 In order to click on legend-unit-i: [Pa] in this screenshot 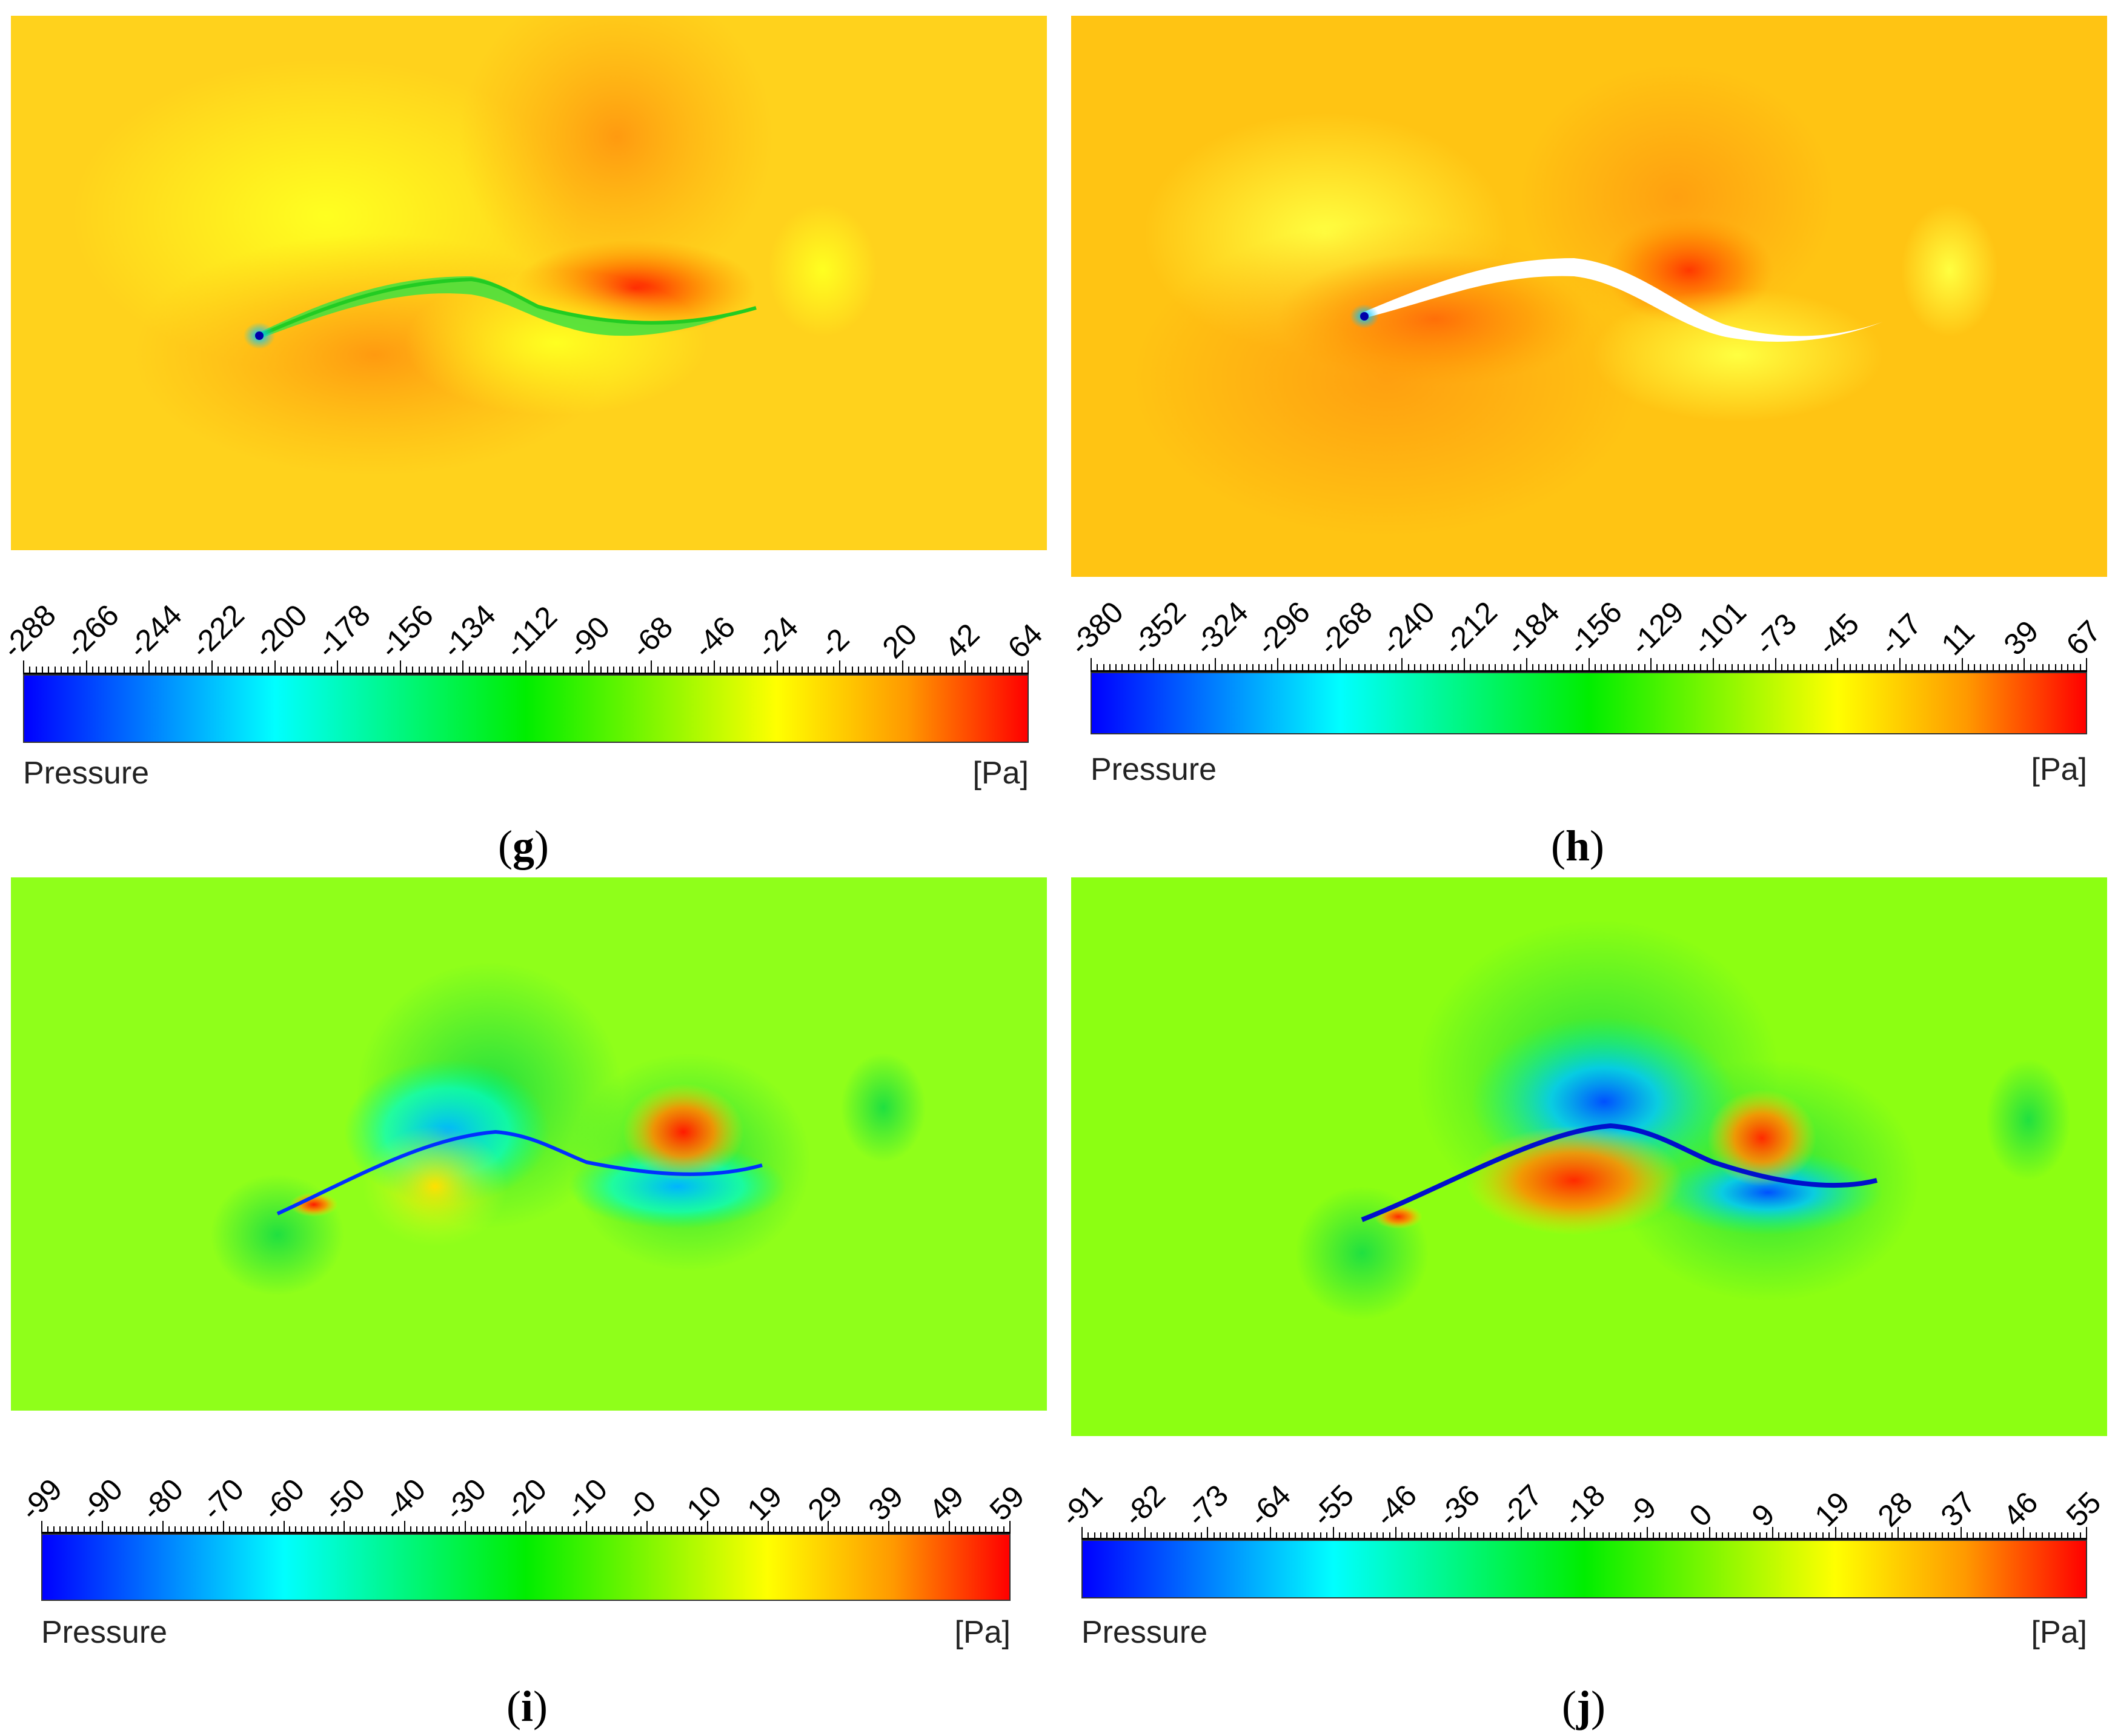, I will do `click(982, 1632)`.